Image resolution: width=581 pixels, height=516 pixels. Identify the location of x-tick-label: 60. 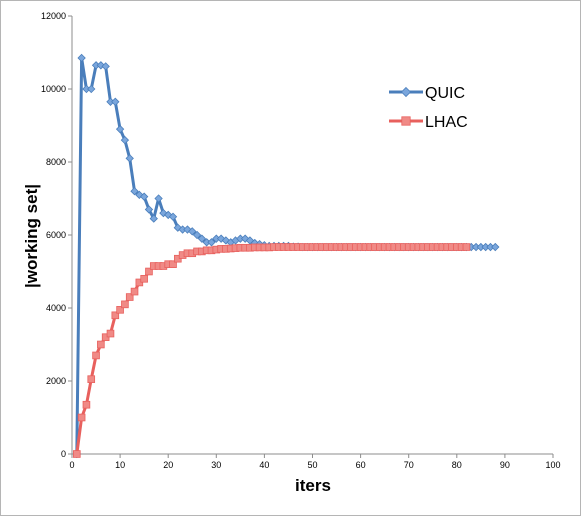
(361, 465).